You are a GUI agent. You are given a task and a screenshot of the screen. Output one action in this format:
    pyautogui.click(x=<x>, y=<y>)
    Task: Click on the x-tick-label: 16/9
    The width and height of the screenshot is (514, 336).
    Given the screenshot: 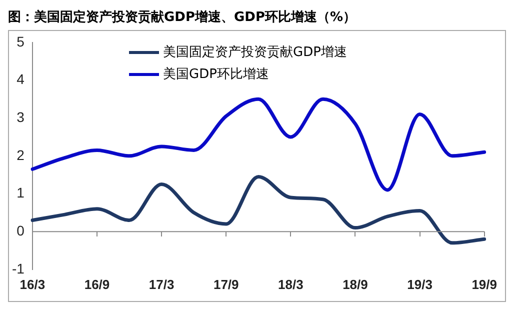 What is the action you would take?
    pyautogui.click(x=97, y=284)
    